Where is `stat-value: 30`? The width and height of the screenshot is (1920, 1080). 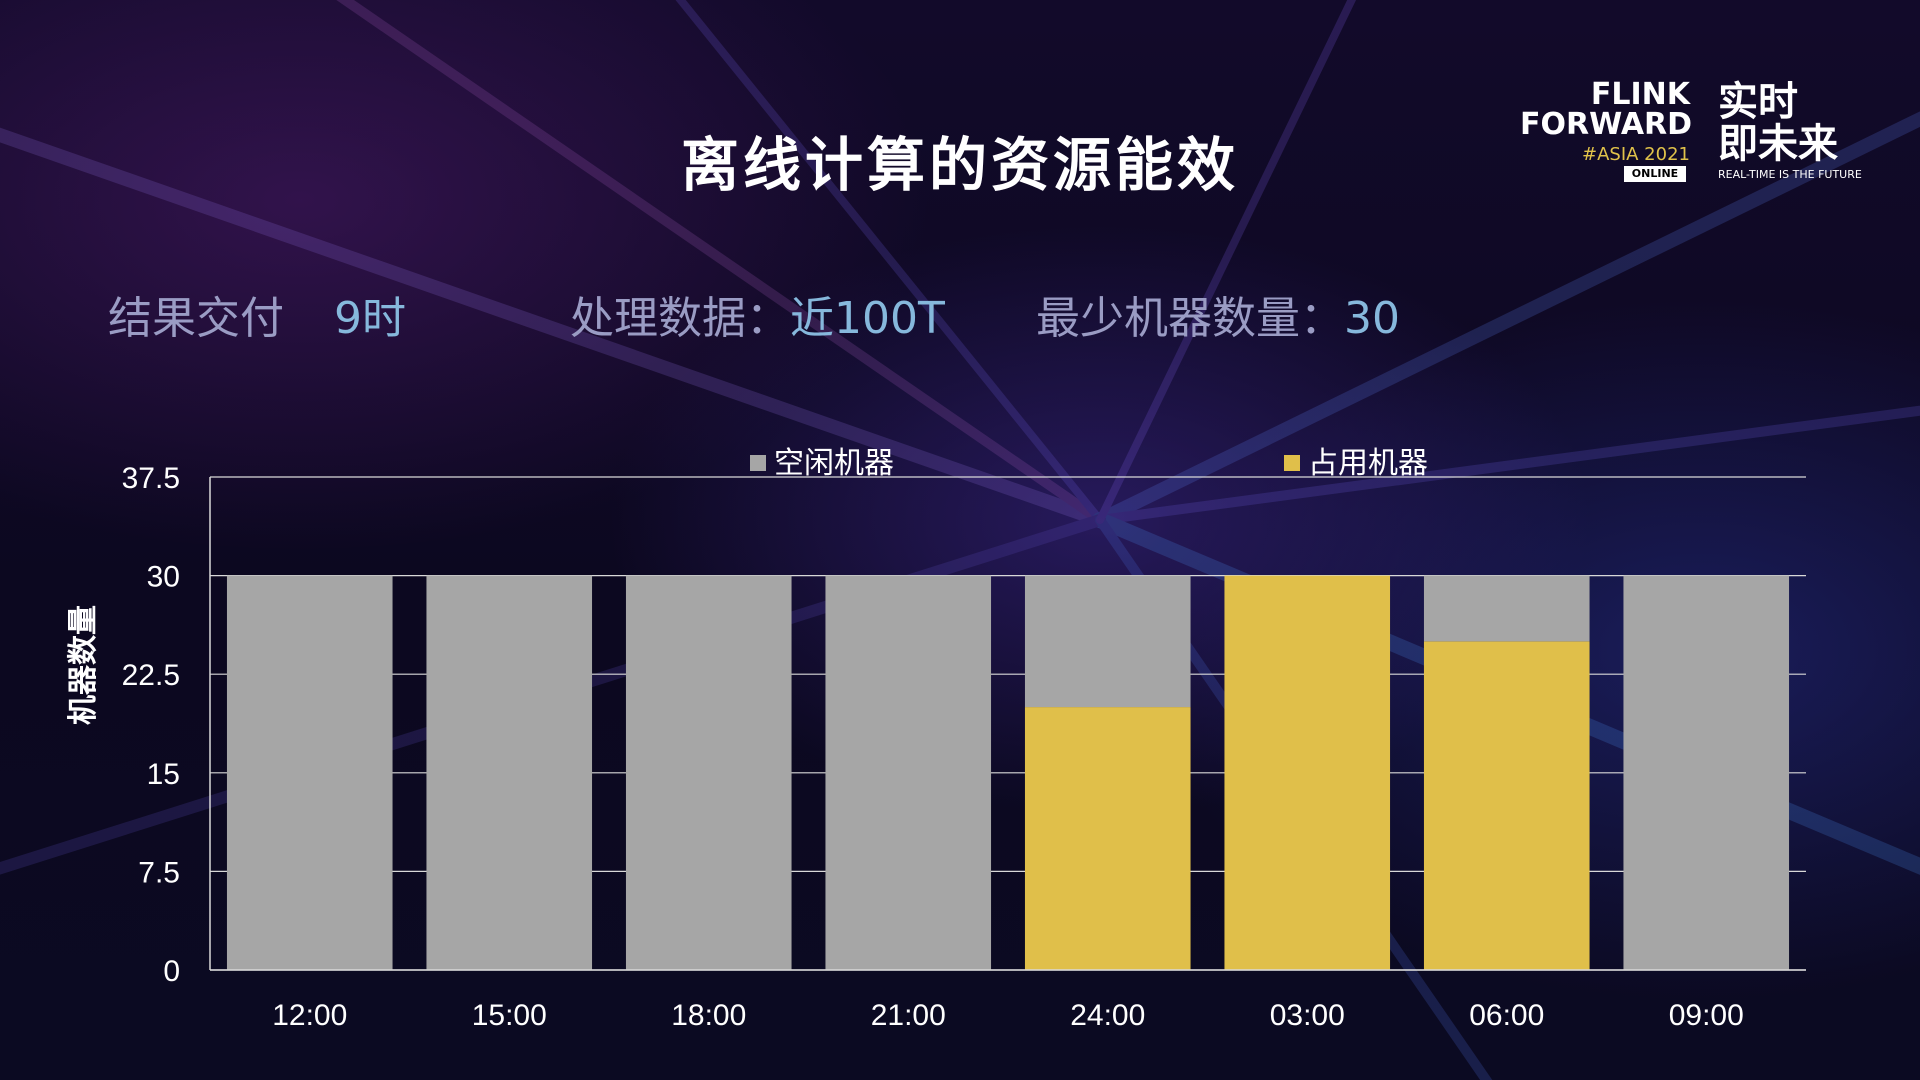 stat-value: 30 is located at coordinates (1372, 318).